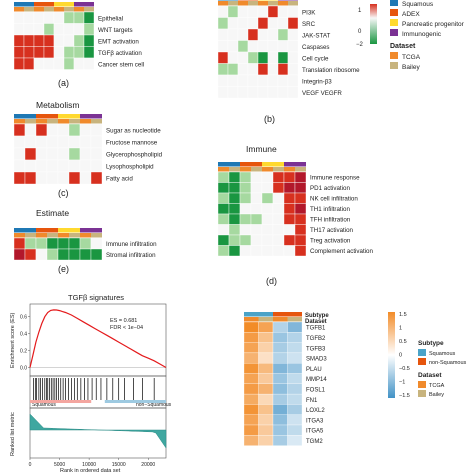  I want to click on tgf-dataset-title: Dataset, so click(430, 375).